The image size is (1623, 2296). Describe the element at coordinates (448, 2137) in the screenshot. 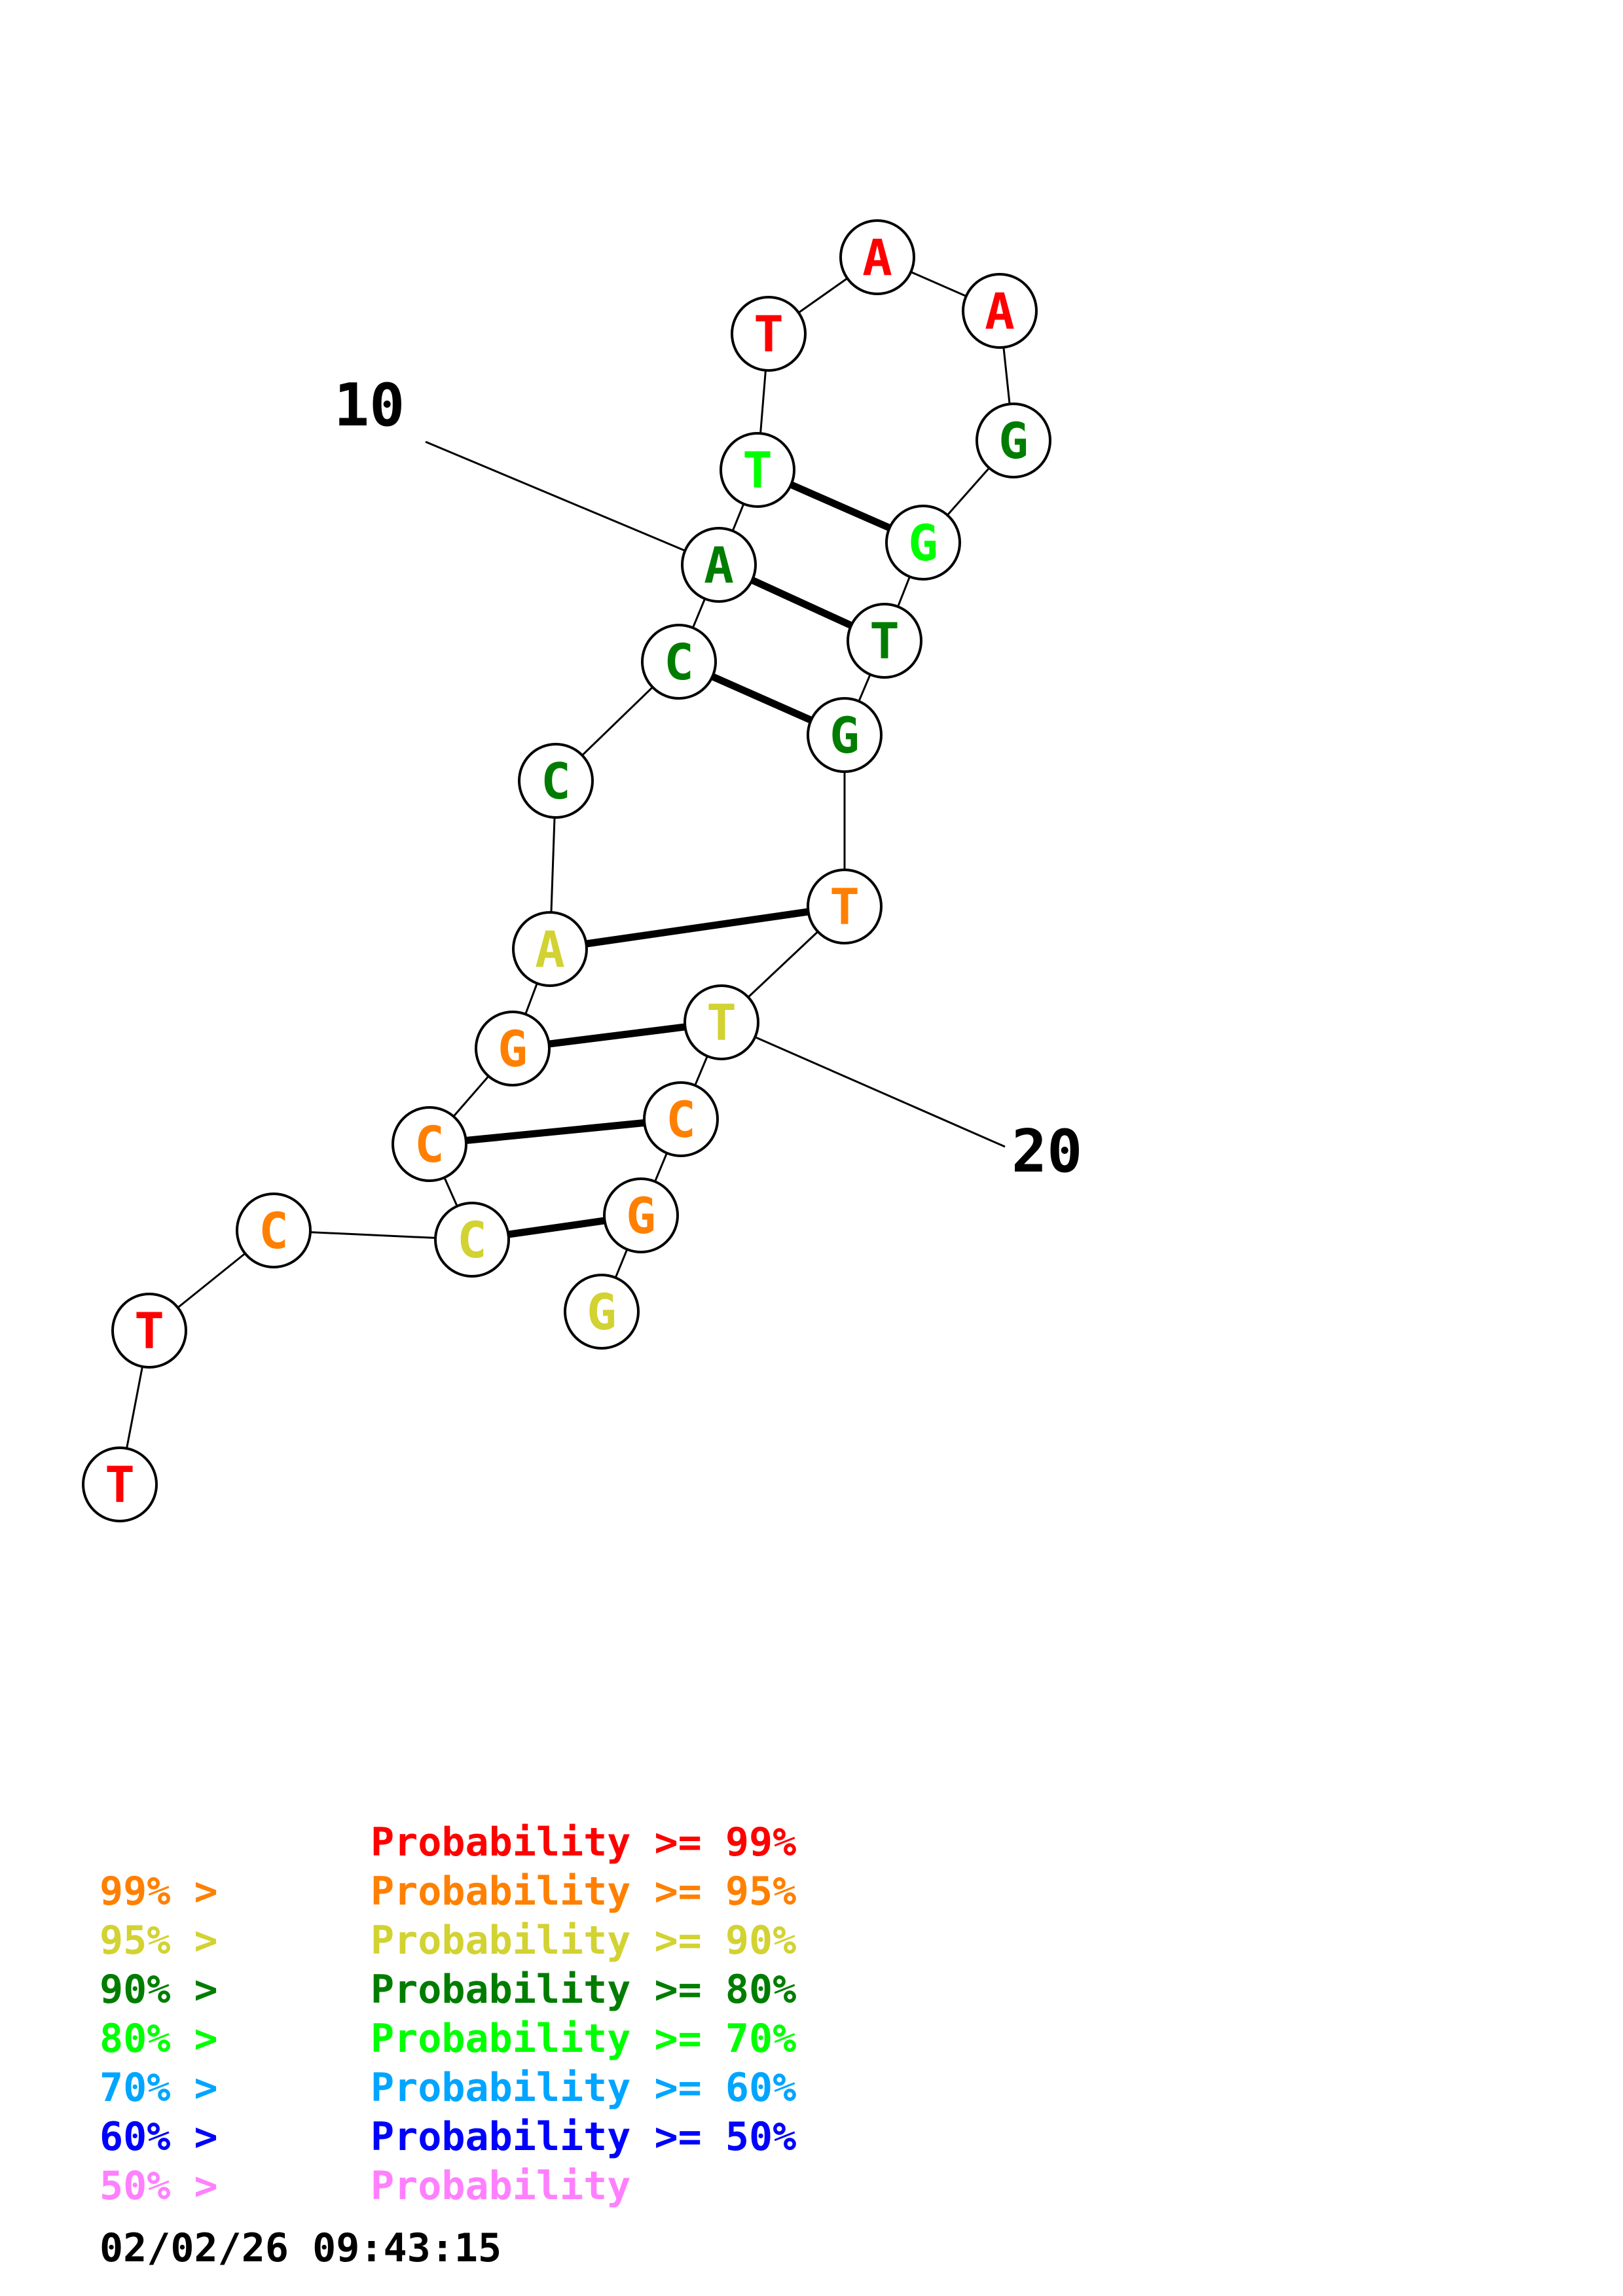

I see `legend-row: 60% > Probability >= 50%` at that location.